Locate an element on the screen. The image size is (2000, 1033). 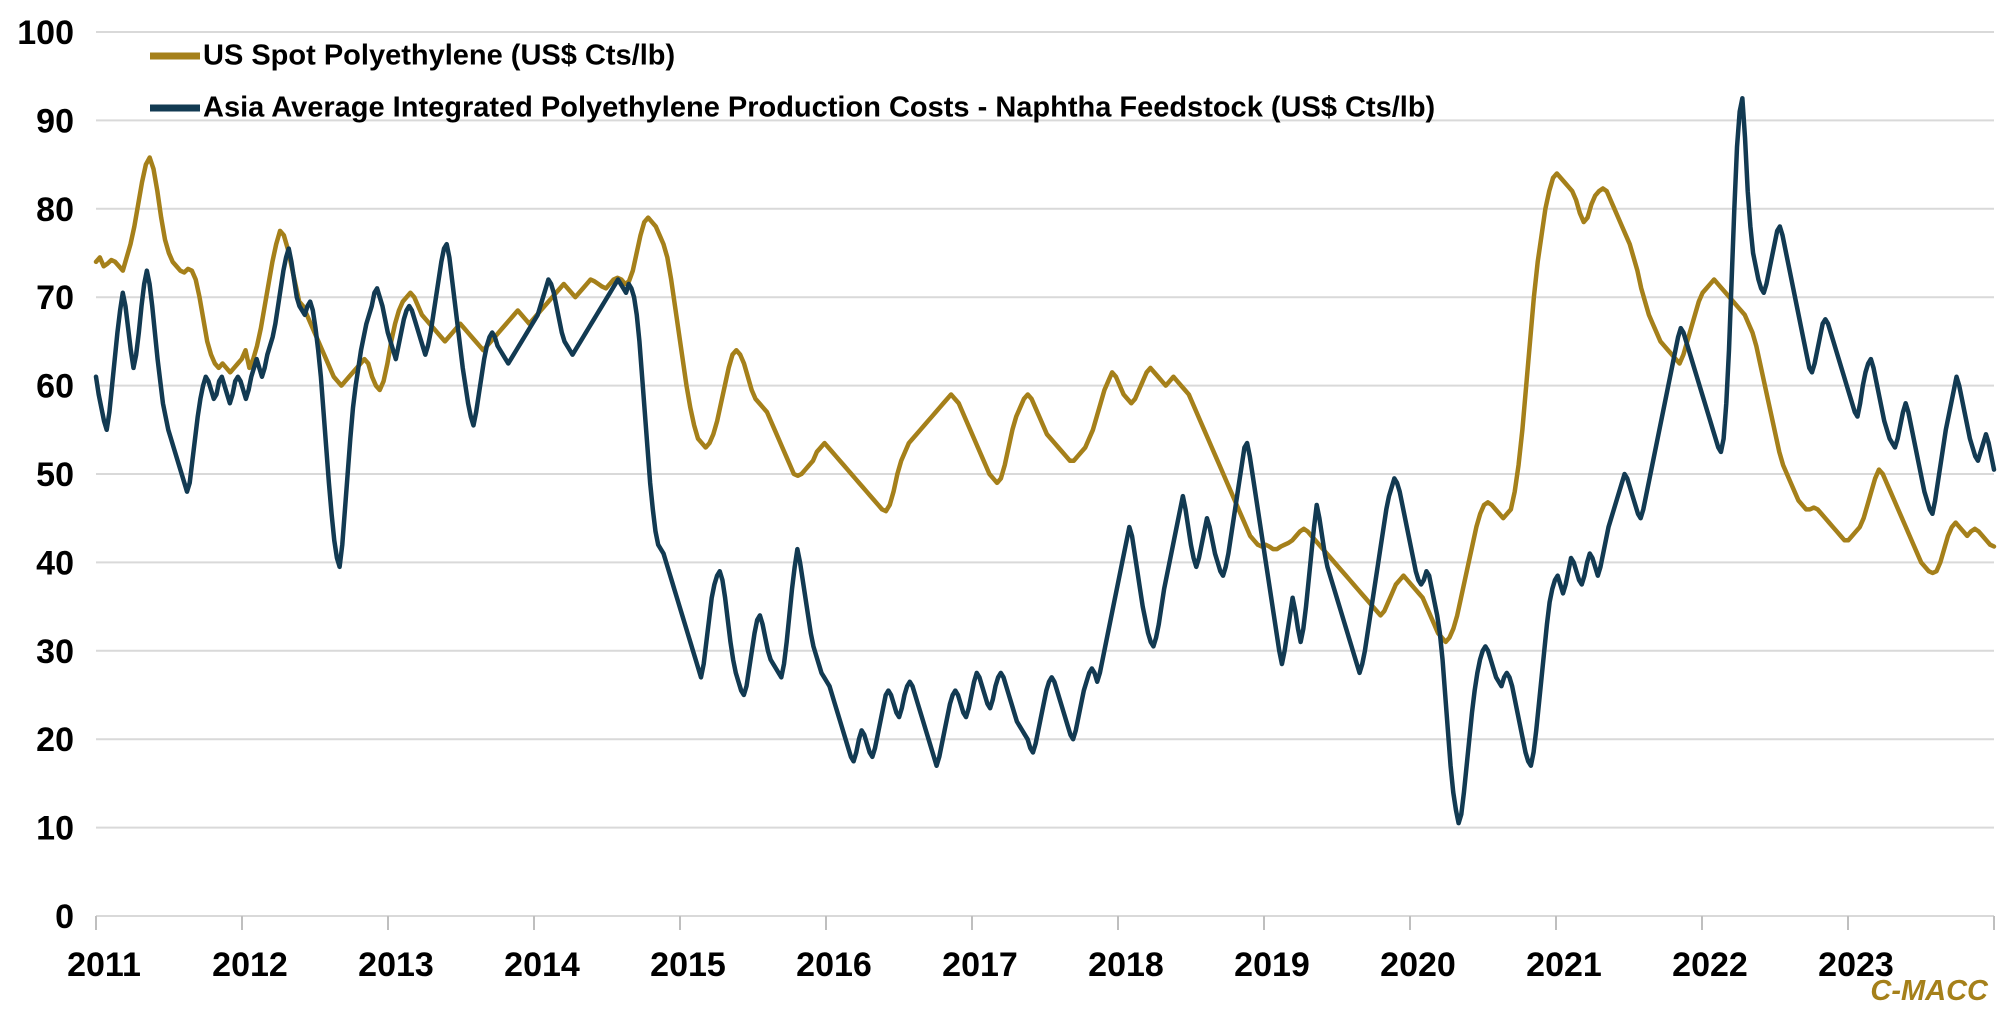
x-tick-label: 2017 is located at coordinates (980, 965).